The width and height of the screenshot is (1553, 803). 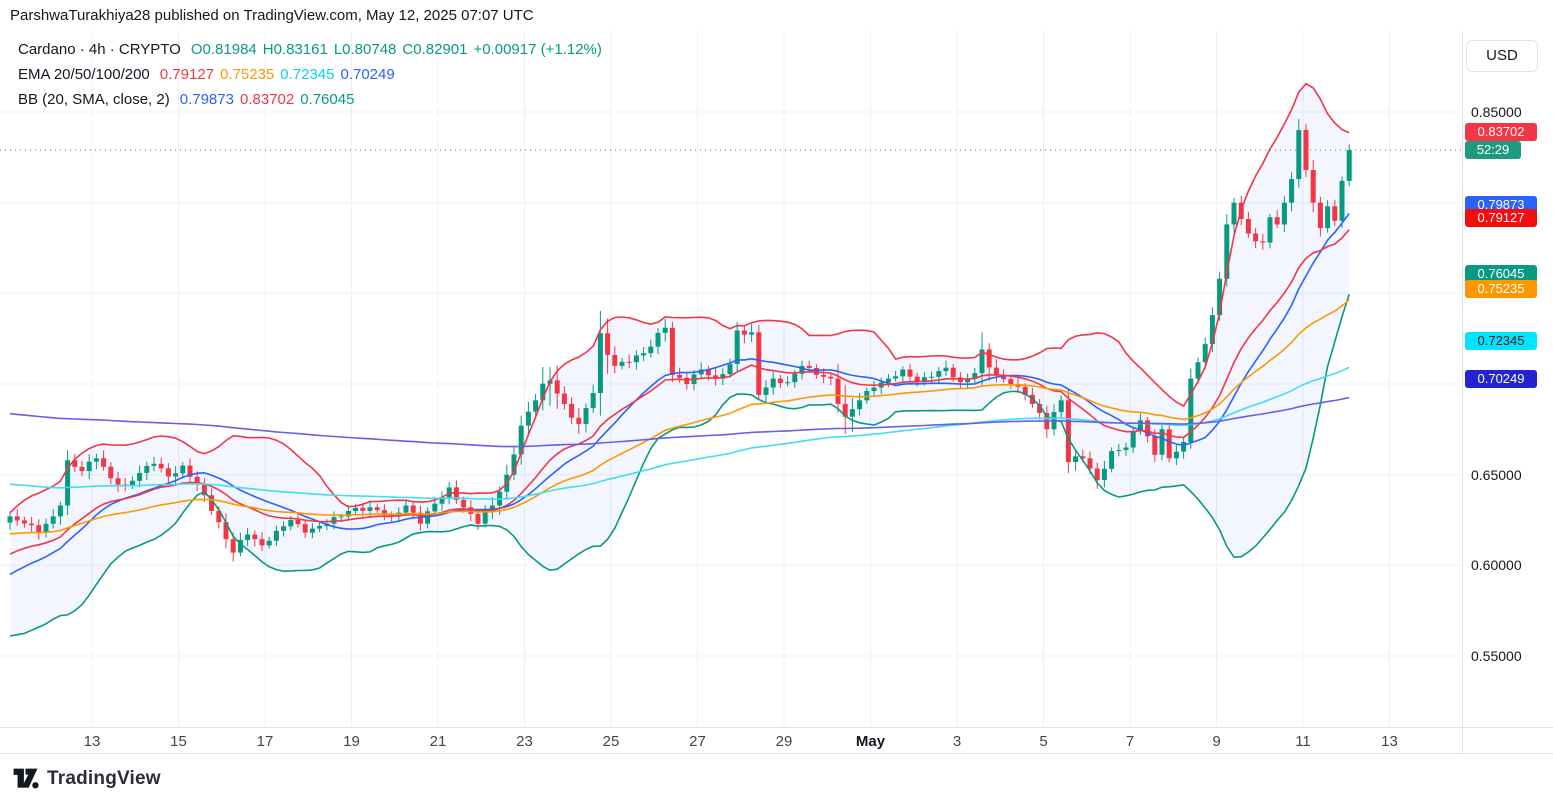 I want to click on price-axis-label: 0.60000, so click(x=1496, y=565).